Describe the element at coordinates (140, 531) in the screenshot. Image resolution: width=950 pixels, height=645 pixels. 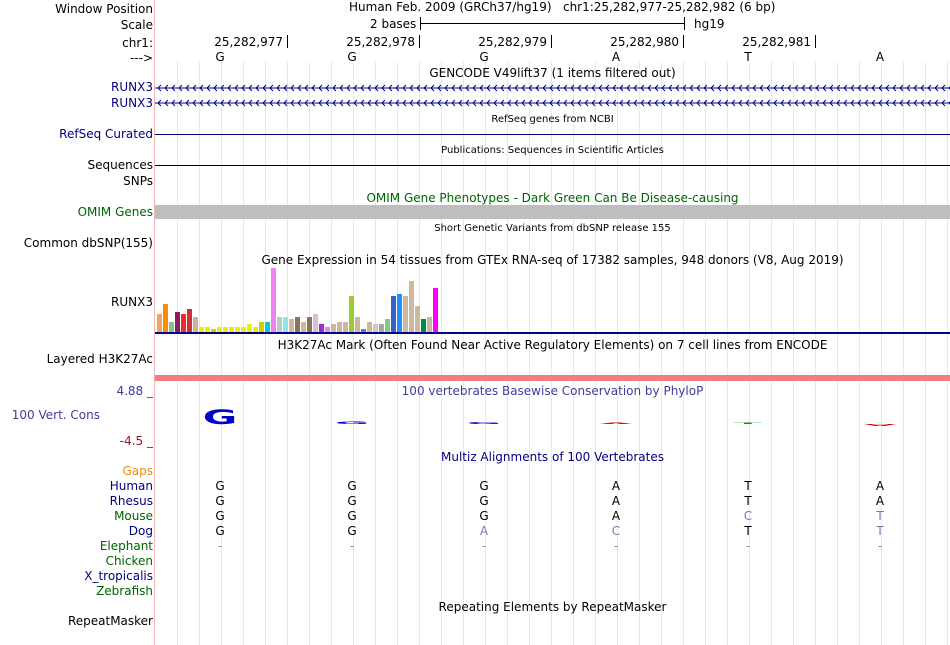
I see `species-label-dog: Dog` at that location.